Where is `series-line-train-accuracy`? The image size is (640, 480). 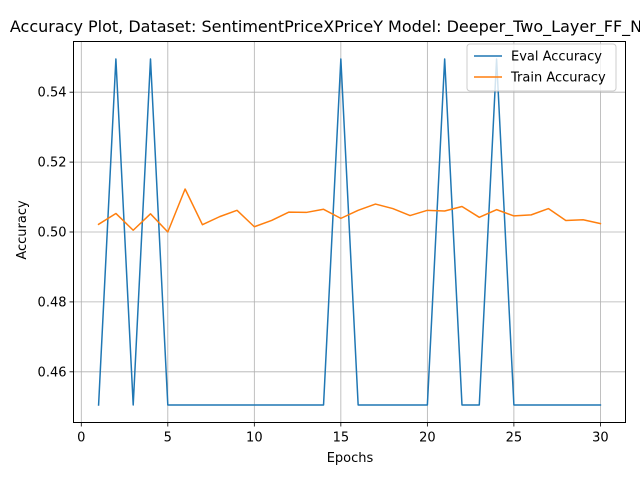 series-line-train-accuracy is located at coordinates (349, 210).